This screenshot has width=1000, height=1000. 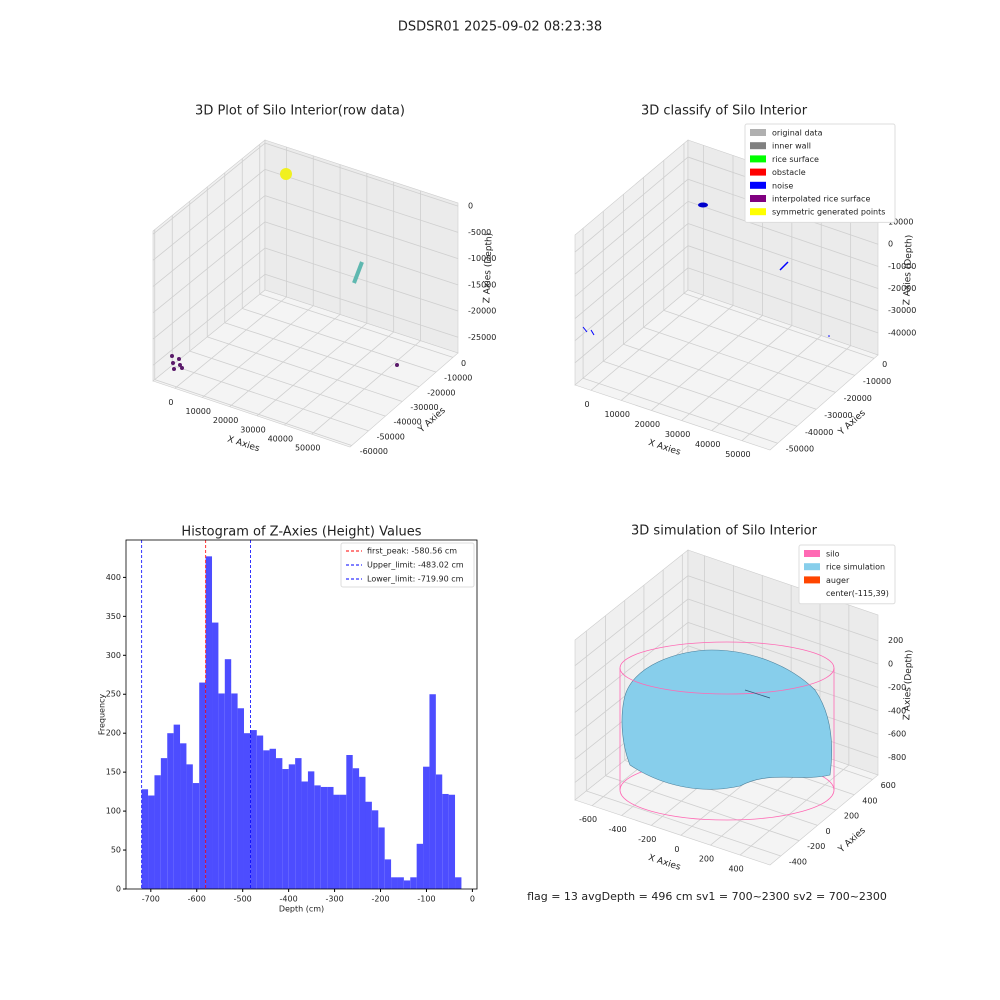 What do you see at coordinates (415, 579) in the screenshot?
I see `legend-label: Lower_limit: -719.90 cm` at bounding box center [415, 579].